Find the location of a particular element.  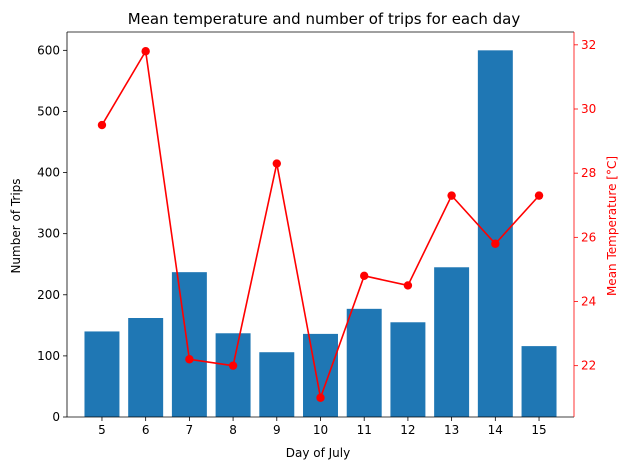

y-axis-label-left: Number of Trips is located at coordinates (16, 225).